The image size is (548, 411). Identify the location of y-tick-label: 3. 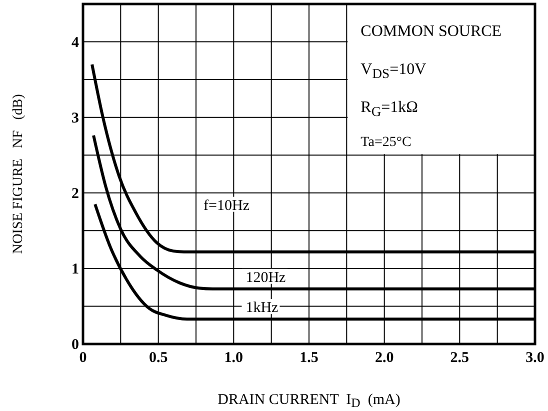
(75, 118).